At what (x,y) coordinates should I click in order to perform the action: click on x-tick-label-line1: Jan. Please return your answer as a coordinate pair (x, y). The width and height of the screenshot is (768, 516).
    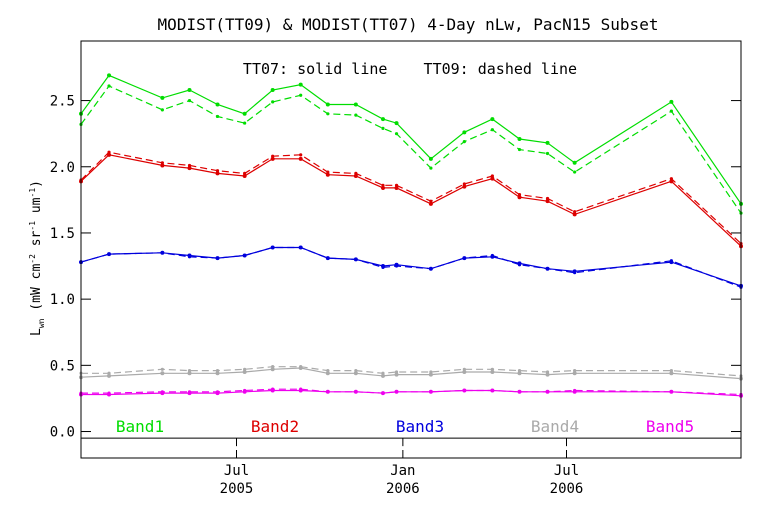
    Looking at the image, I should click on (402, 471).